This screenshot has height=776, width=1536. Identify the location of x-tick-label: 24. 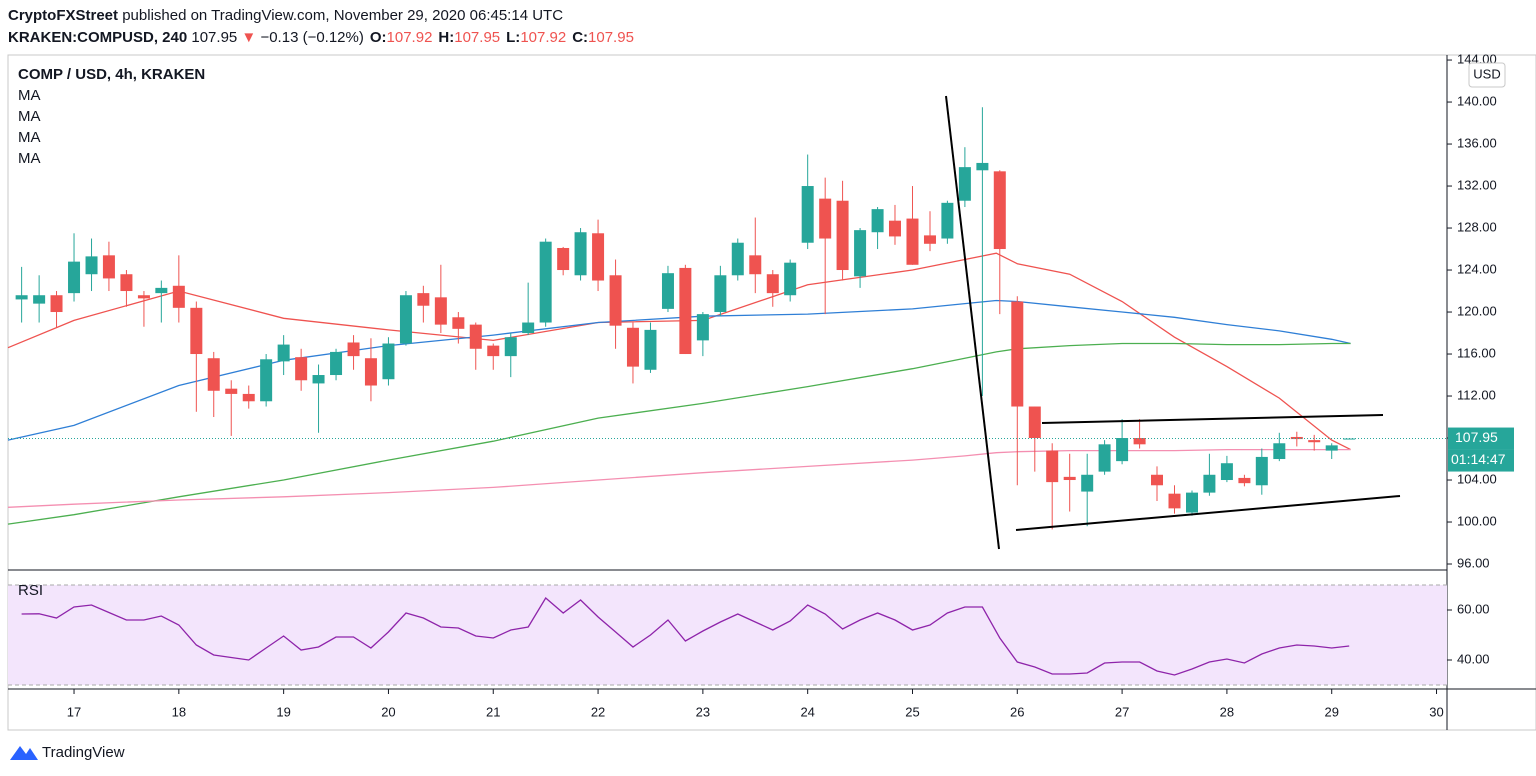
(807, 711).